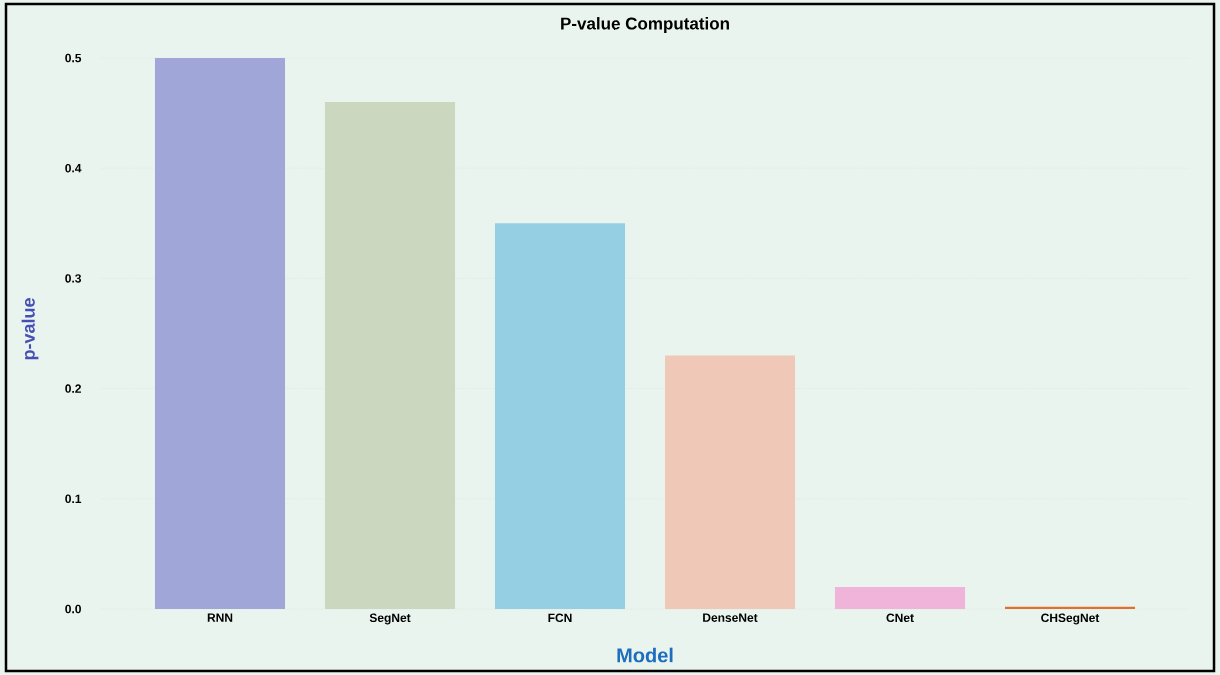 This screenshot has height=675, width=1220. What do you see at coordinates (645, 25) in the screenshot?
I see `chart-title: P-value Computation` at bounding box center [645, 25].